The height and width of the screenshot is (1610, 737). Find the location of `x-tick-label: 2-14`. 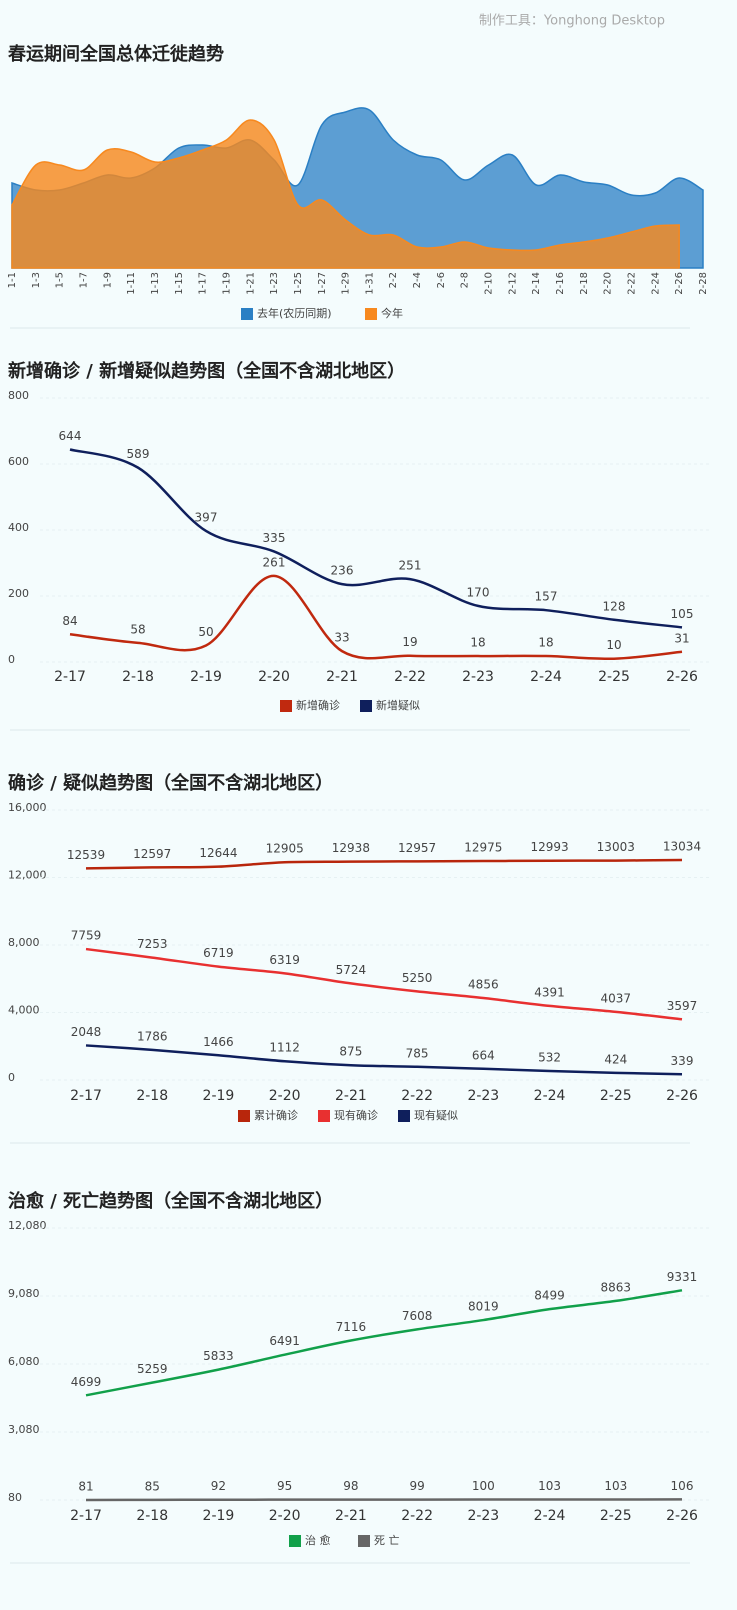

x-tick-label: 2-14 is located at coordinates (536, 283).